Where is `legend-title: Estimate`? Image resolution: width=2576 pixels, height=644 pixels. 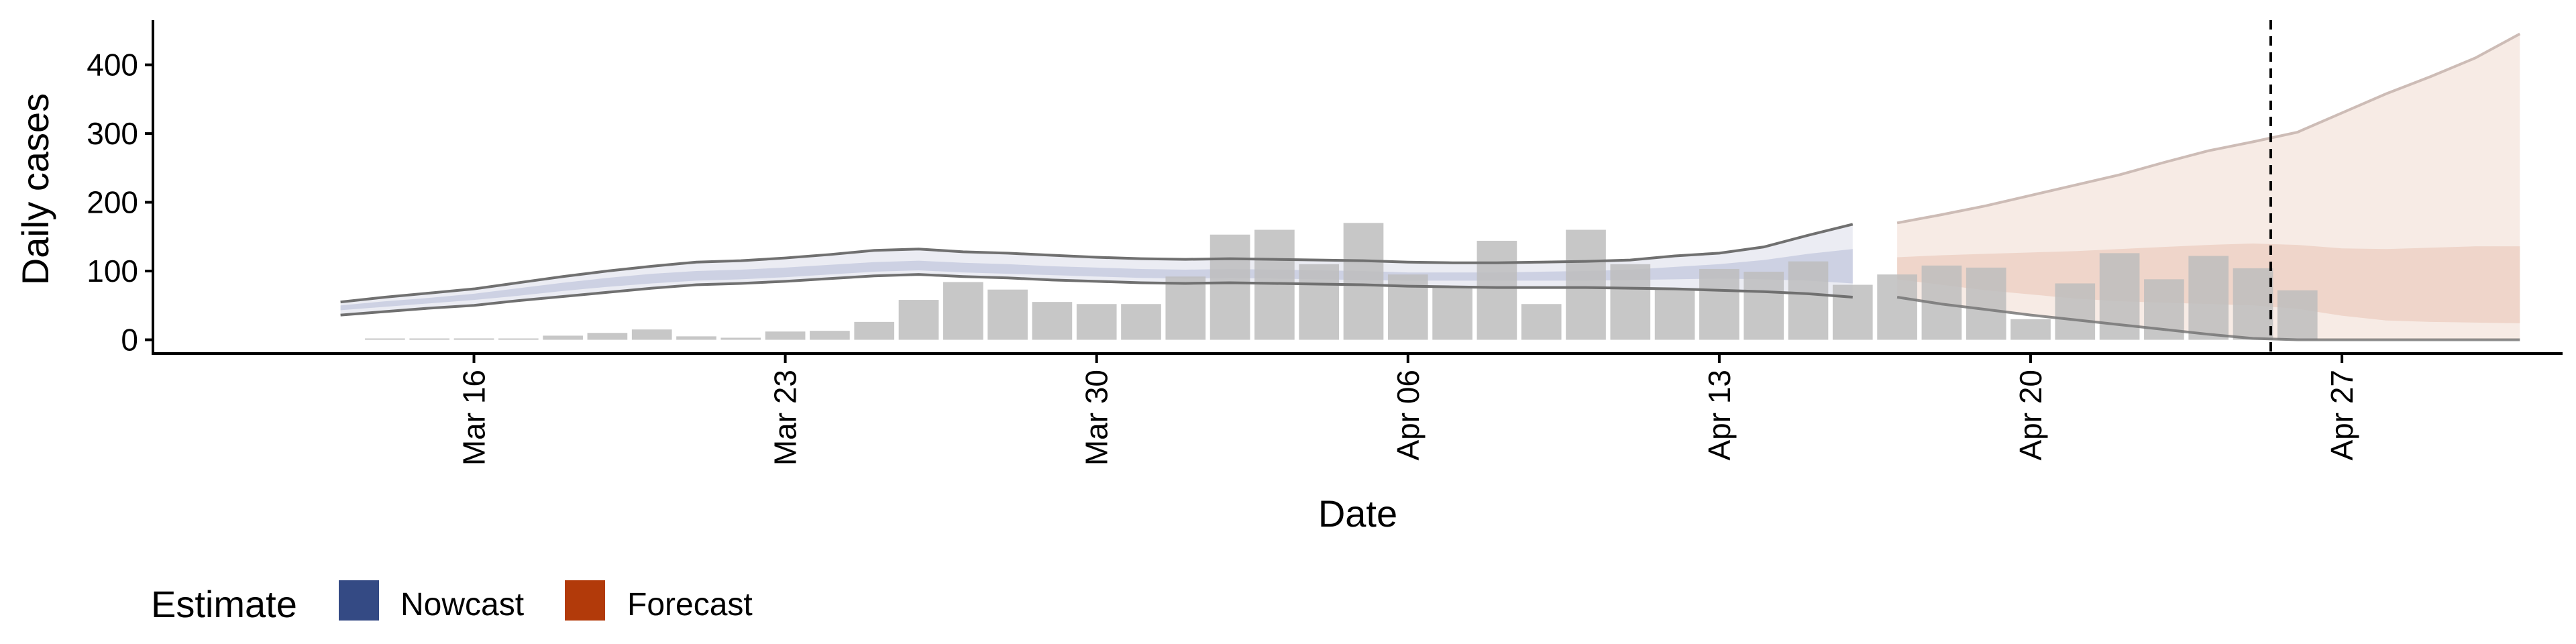 legend-title: Estimate is located at coordinates (224, 604).